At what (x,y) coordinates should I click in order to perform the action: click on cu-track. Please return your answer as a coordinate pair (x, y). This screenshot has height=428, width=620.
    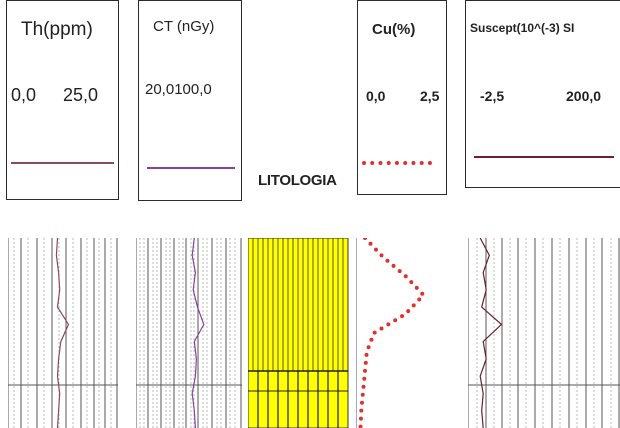
    Looking at the image, I should click on (401, 333).